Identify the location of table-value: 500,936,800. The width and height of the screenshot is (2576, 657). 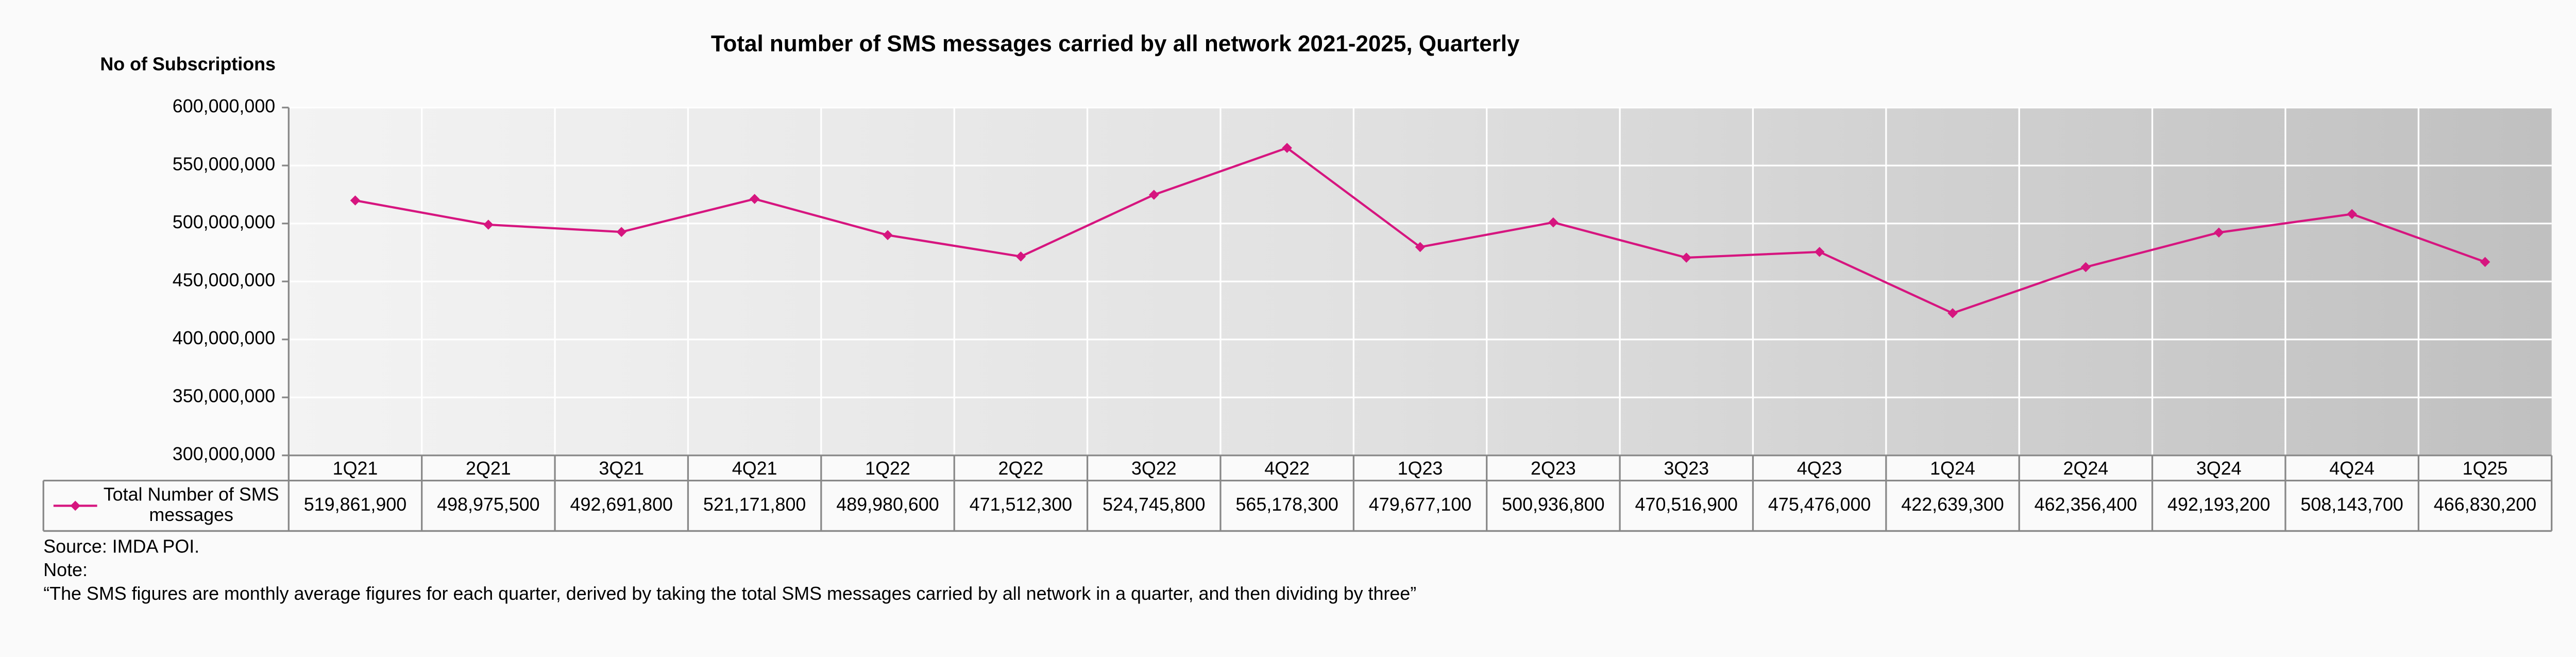
(1553, 504).